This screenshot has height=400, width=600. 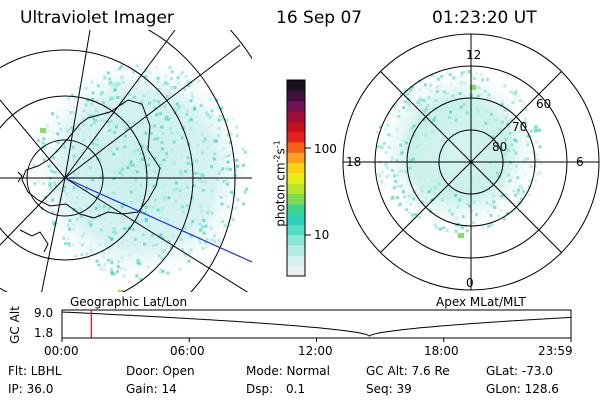 What do you see at coordinates (296, 178) in the screenshot?
I see `colorbar` at bounding box center [296, 178].